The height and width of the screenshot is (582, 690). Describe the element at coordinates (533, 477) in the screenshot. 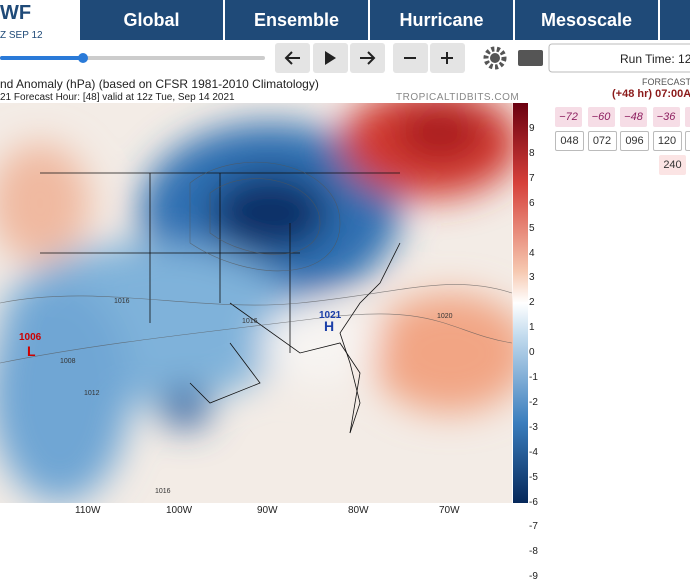

I see `colorbar-label: -5` at that location.